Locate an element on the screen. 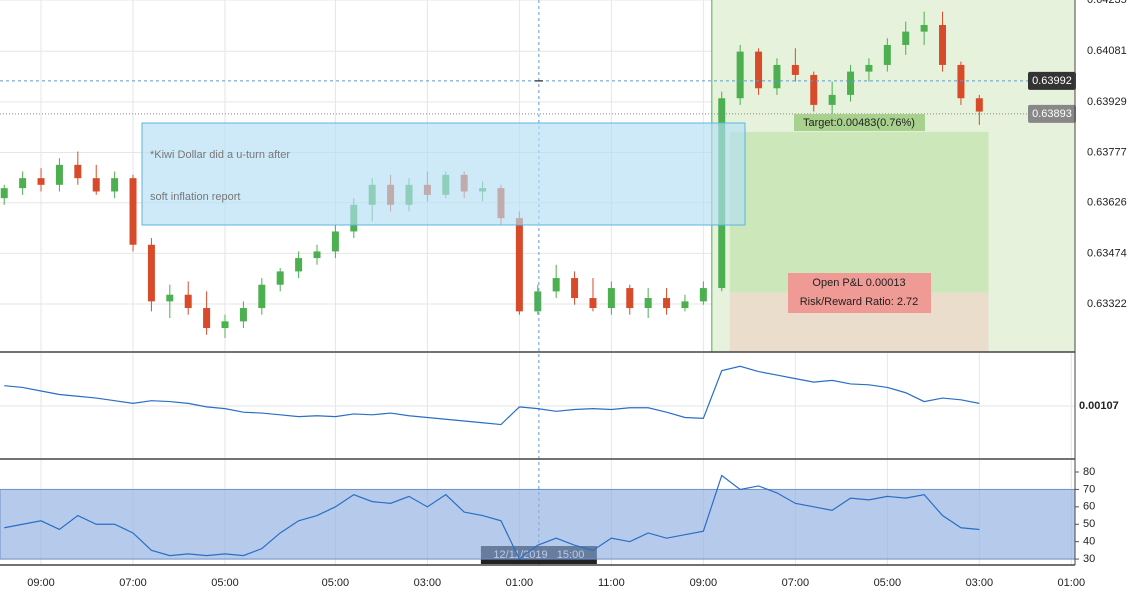 Image resolution: width=1136 pixels, height=600 pixels. y-tick-label: 0.63322 is located at coordinates (1107, 304).